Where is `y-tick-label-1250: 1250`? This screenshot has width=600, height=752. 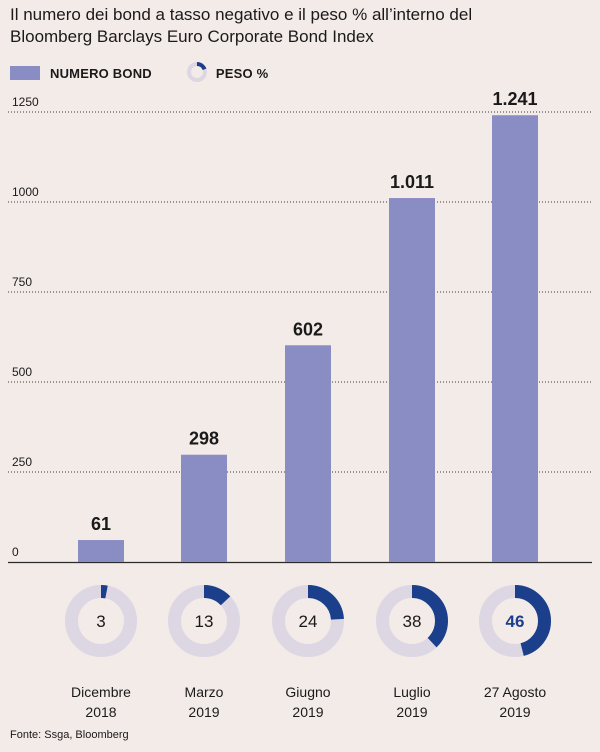 y-tick-label-1250: 1250 is located at coordinates (25, 102).